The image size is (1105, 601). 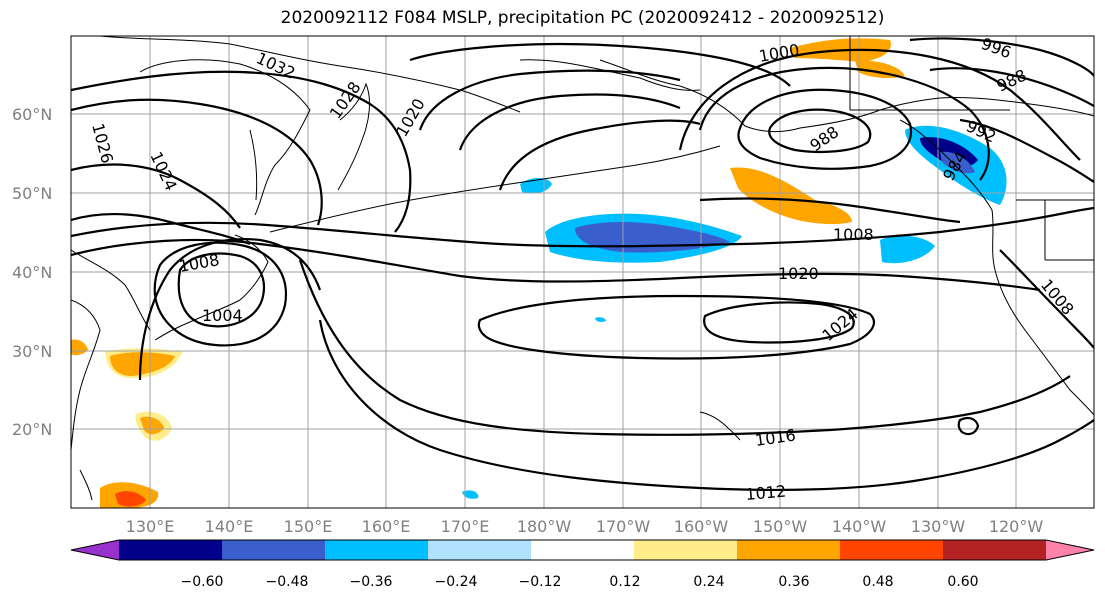 What do you see at coordinates (544, 526) in the screenshot?
I see `lon-label-180w: 180°W` at bounding box center [544, 526].